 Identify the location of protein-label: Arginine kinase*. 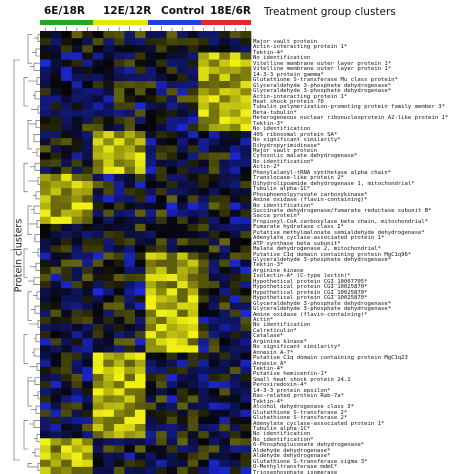
(280, 341).